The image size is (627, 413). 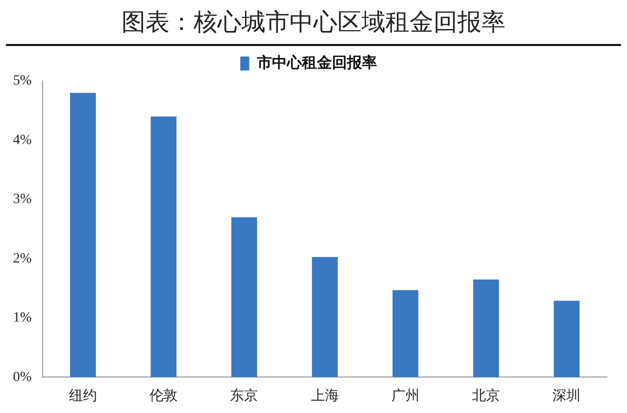 What do you see at coordinates (566, 396) in the screenshot?
I see `x-tick-label: 深圳` at bounding box center [566, 396].